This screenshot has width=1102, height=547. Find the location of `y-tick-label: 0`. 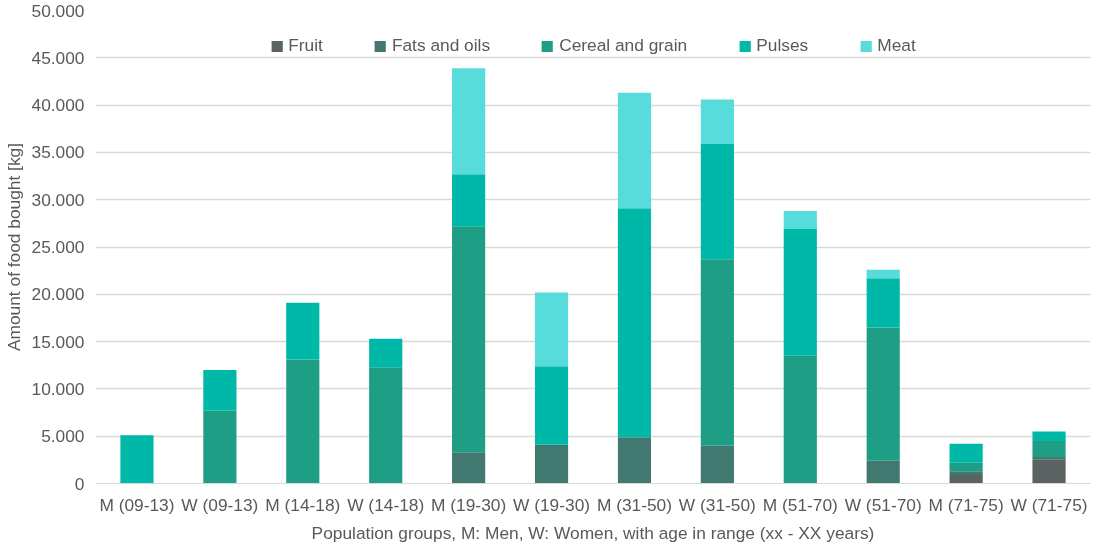

y-tick-label: 0 is located at coordinates (79, 483).